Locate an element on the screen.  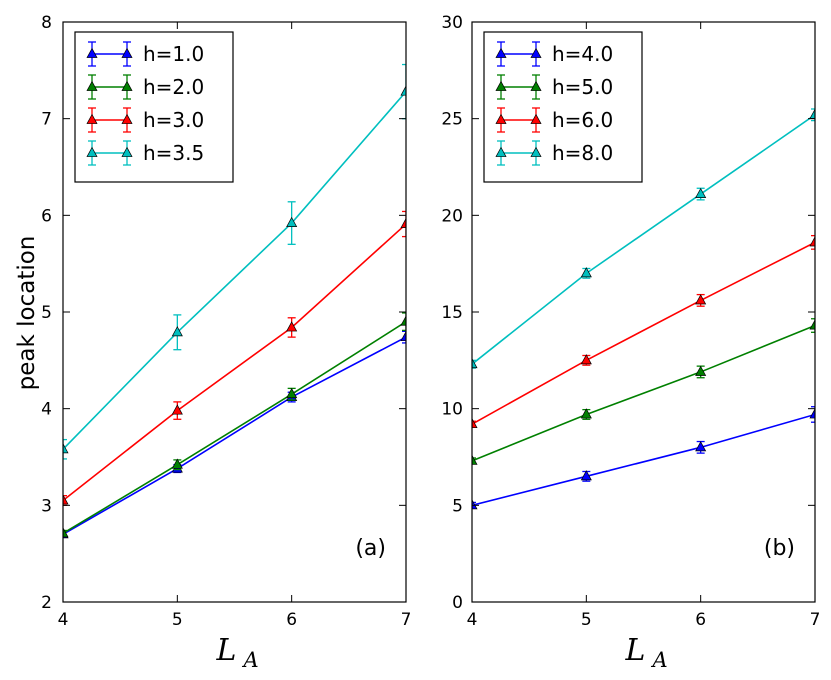
legend-item: h=8.0 is located at coordinates (554, 153).